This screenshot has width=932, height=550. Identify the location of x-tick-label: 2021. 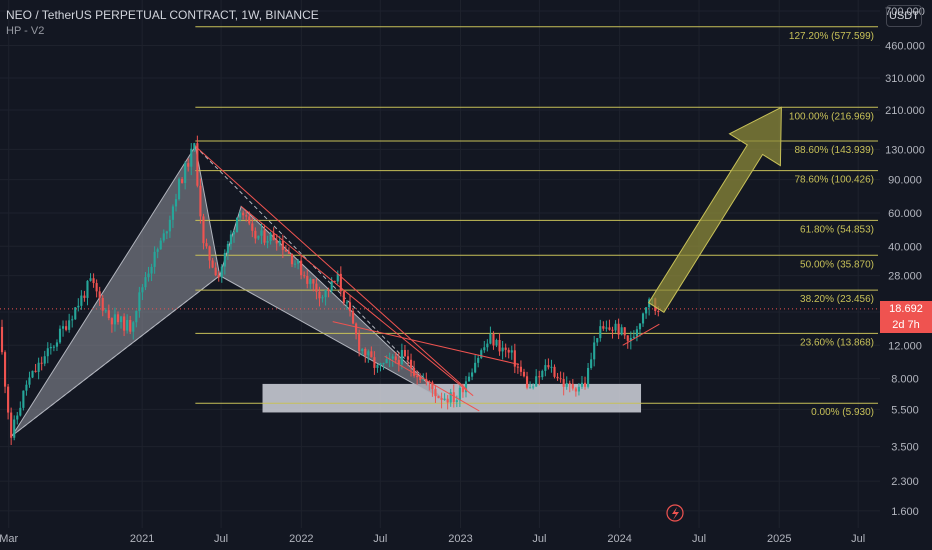
(142, 539).